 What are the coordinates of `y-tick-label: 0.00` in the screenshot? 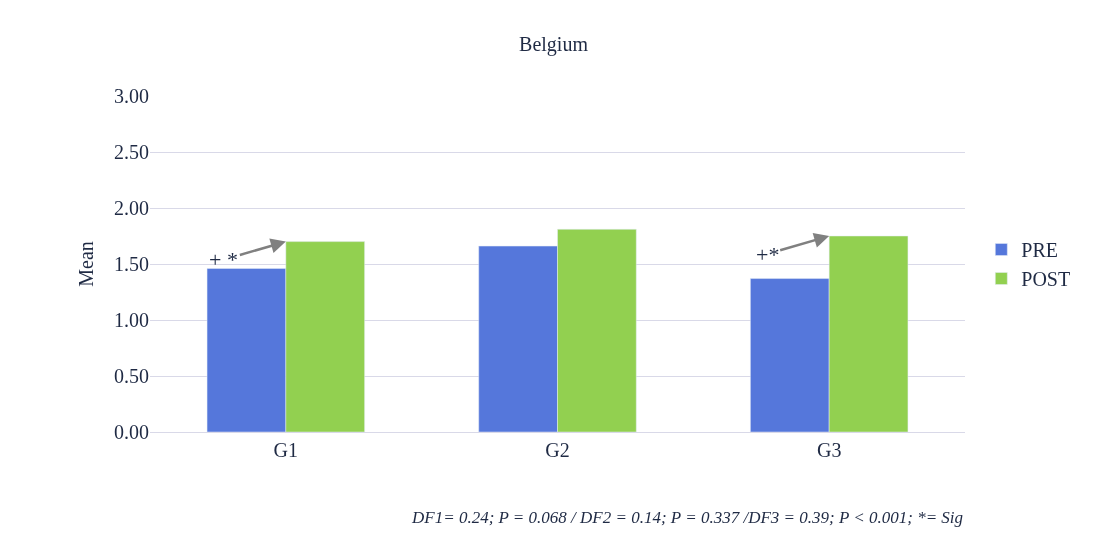 It's located at (131, 432).